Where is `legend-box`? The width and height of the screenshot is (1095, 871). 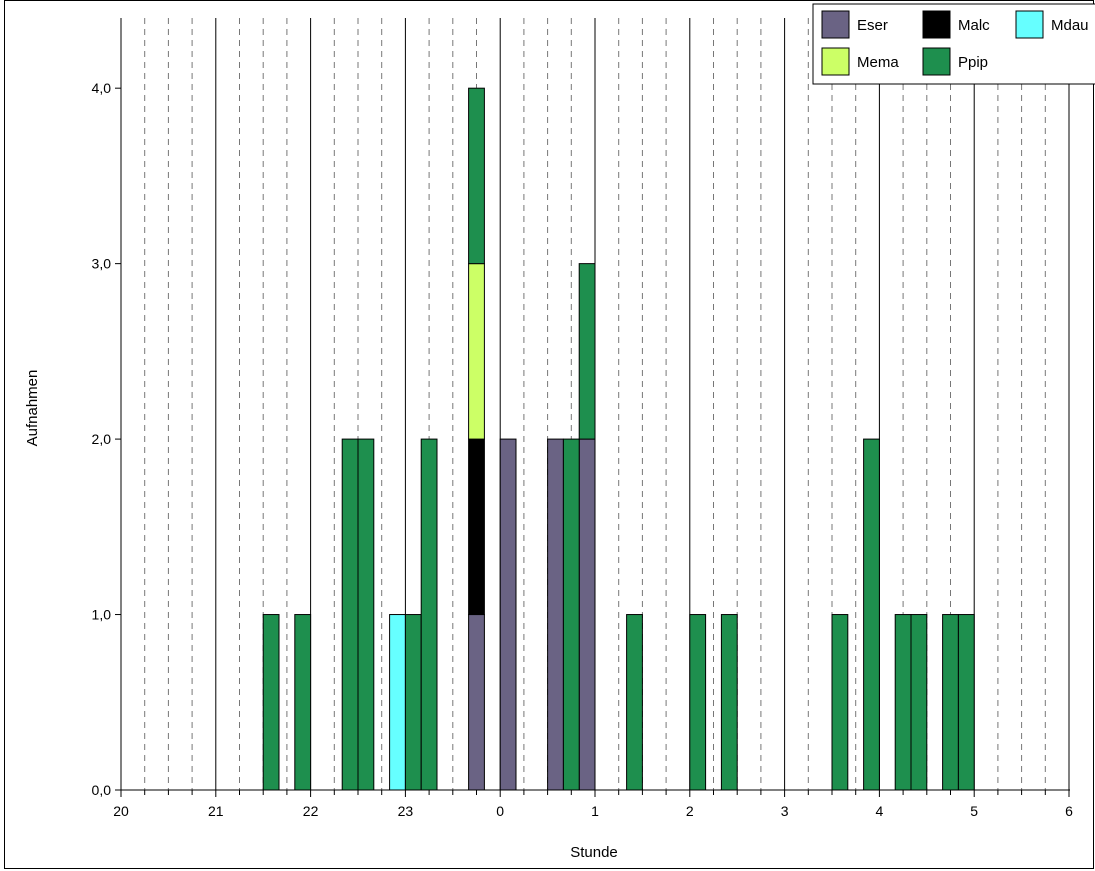
legend-box is located at coordinates (953, 44).